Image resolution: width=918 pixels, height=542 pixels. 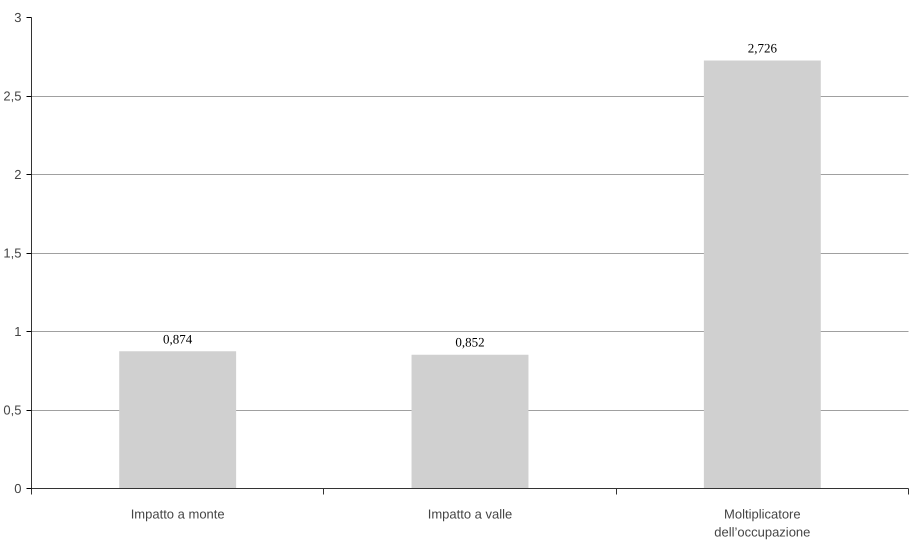 I want to click on x-tick-label: Impatto a valle, so click(x=470, y=514).